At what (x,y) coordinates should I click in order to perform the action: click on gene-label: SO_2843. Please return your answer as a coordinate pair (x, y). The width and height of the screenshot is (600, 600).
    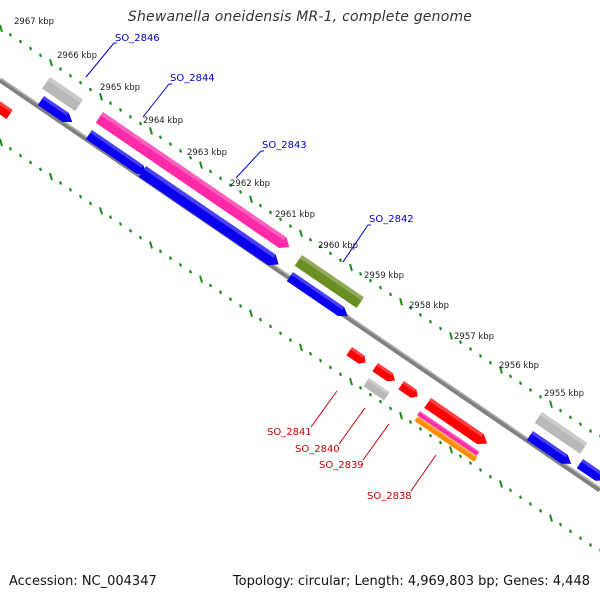
    Looking at the image, I should click on (284, 145).